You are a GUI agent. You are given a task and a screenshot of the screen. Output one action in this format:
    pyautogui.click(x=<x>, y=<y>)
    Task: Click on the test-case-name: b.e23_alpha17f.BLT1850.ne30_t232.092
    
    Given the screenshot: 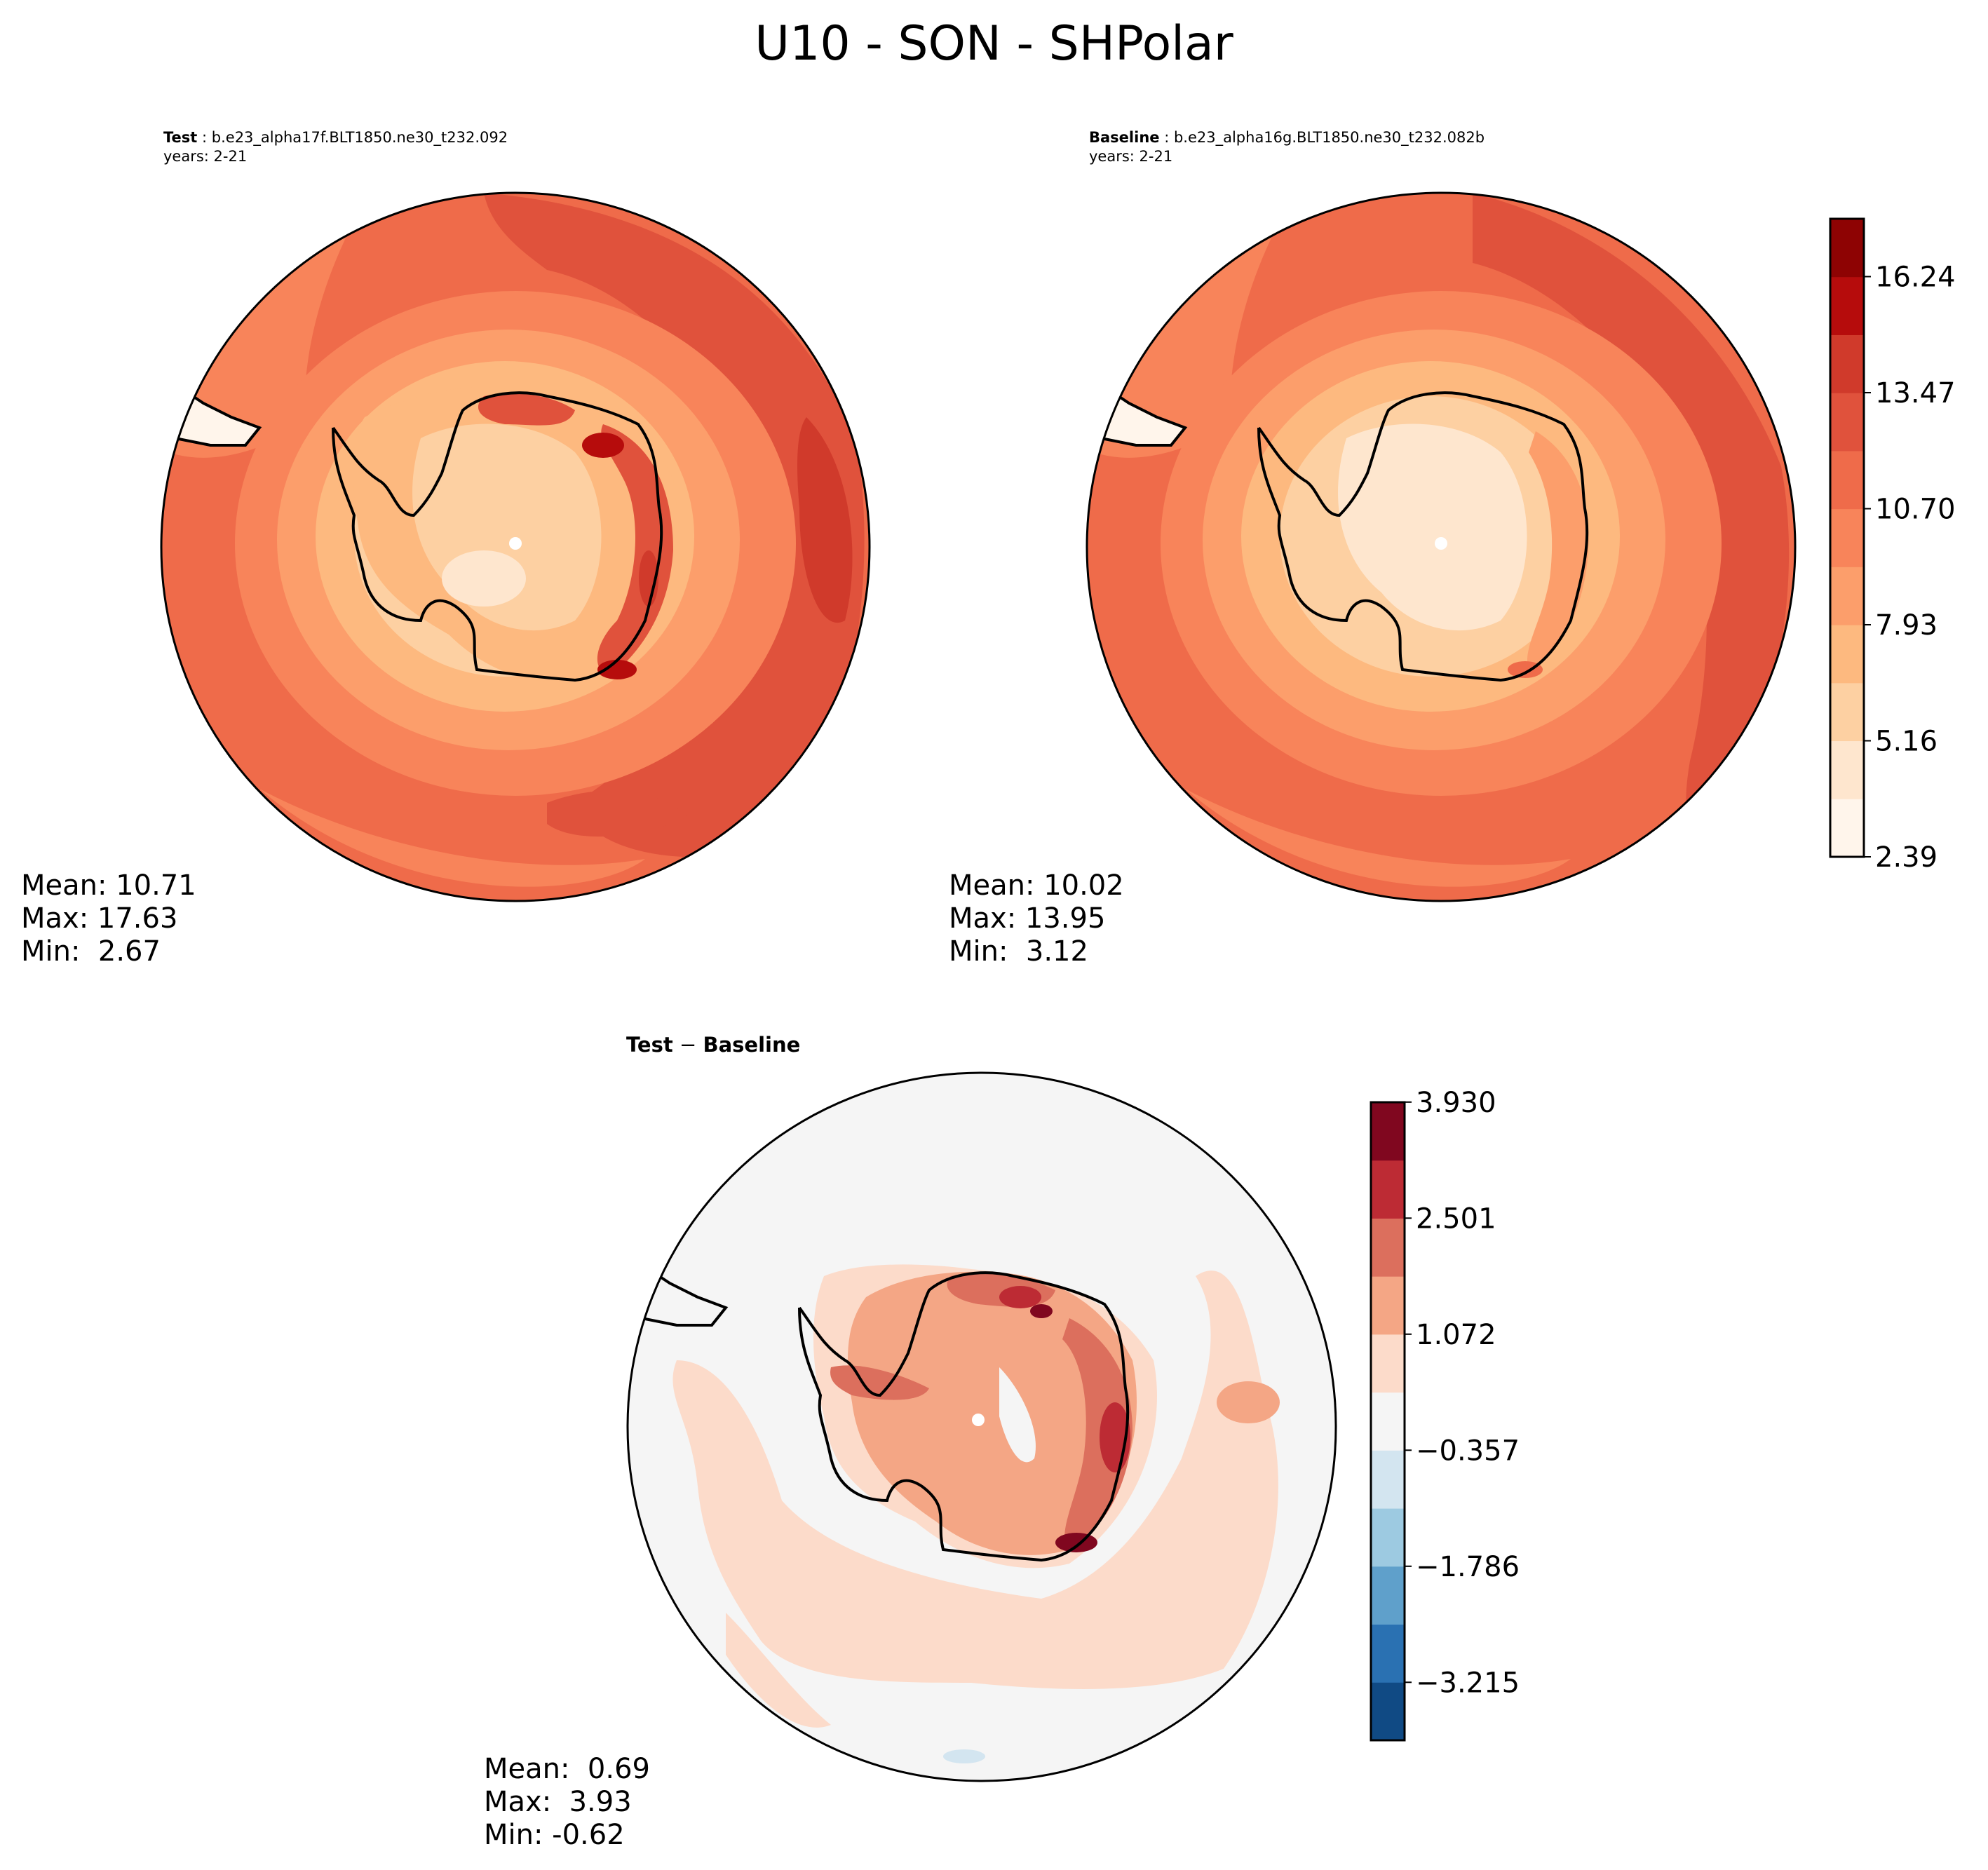 What is the action you would take?
    pyautogui.click(x=360, y=138)
    